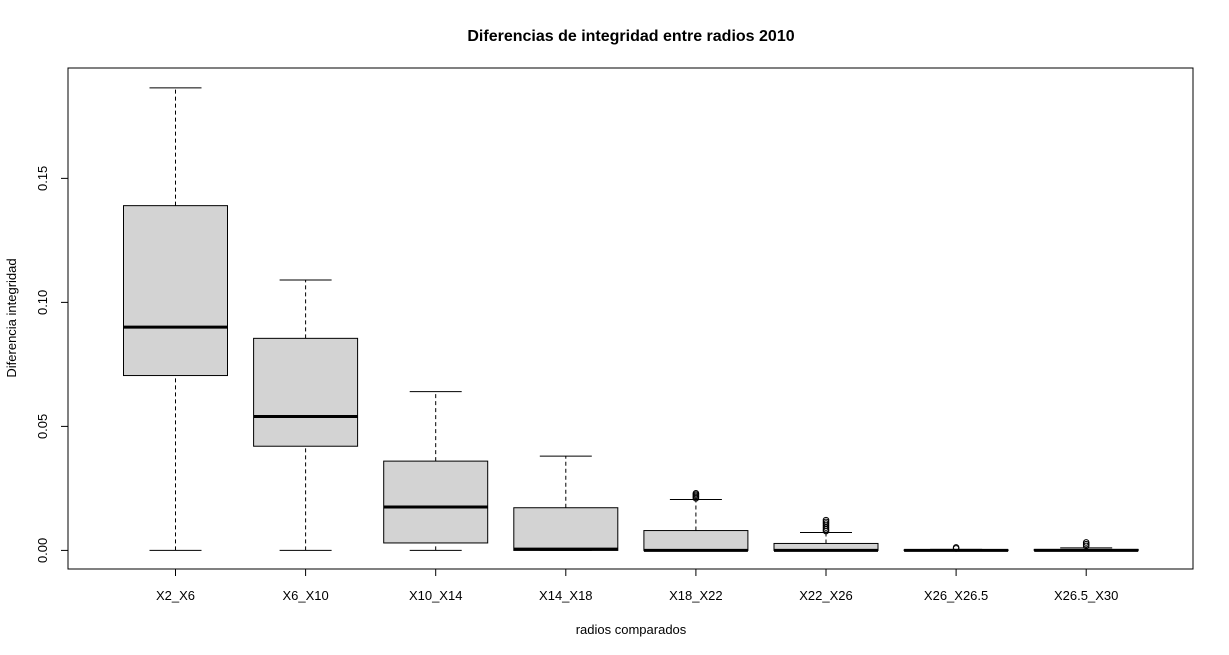 The width and height of the screenshot is (1229, 655). Describe the element at coordinates (436, 595) in the screenshot. I see `x-tick-label: X10_X14` at that location.